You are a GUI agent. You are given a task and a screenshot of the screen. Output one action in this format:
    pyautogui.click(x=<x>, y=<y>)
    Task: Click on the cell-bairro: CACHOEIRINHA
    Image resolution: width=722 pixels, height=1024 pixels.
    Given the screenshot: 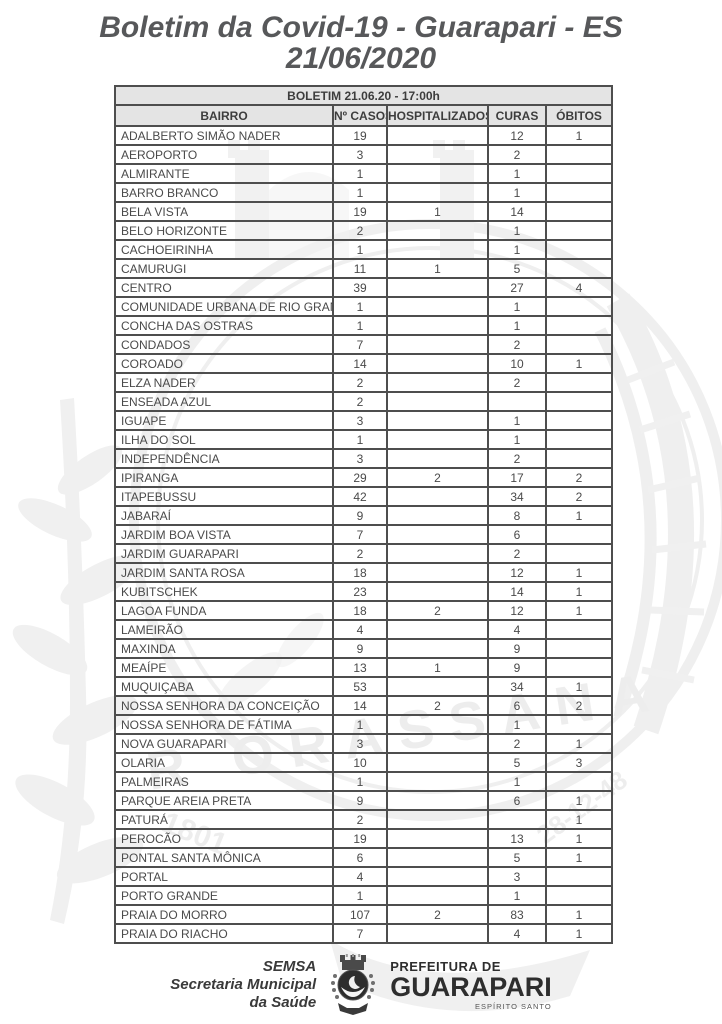 What is the action you would take?
    pyautogui.click(x=224, y=249)
    